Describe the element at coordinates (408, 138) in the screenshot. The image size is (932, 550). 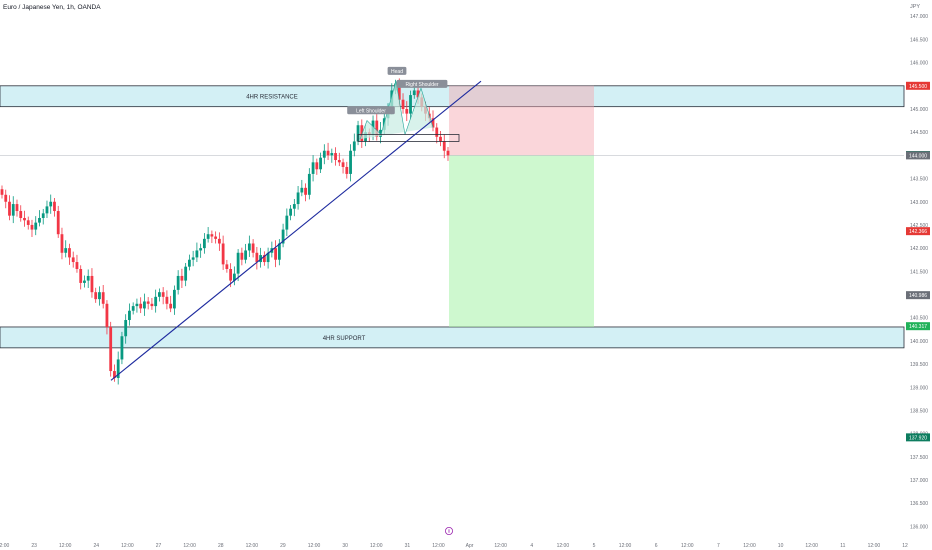
I see `neckline-box` at that location.